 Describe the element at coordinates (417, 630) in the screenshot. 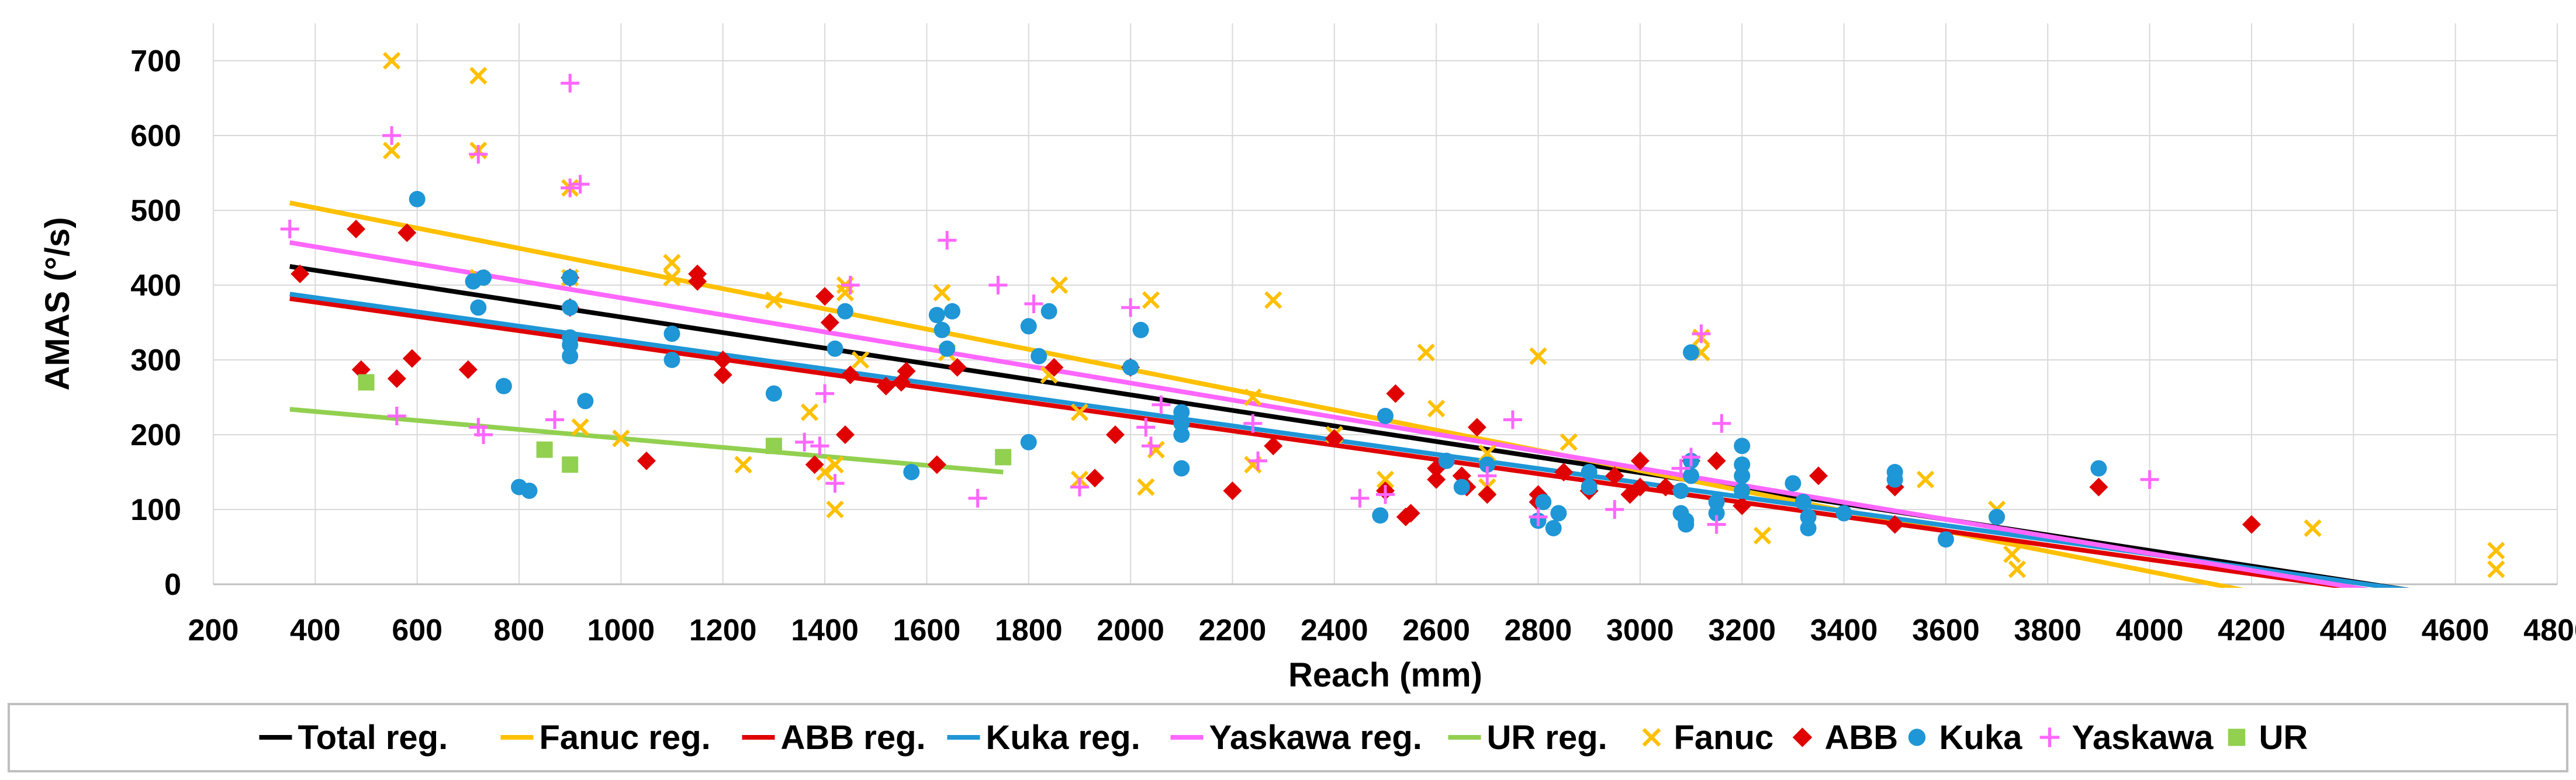

I see `x-tick-label: 600` at that location.